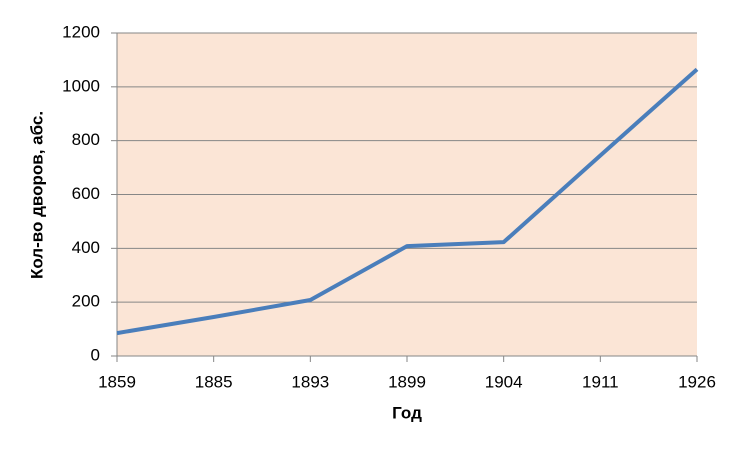  Describe the element at coordinates (407, 381) in the screenshot. I see `x-tick-label: 1899` at that location.